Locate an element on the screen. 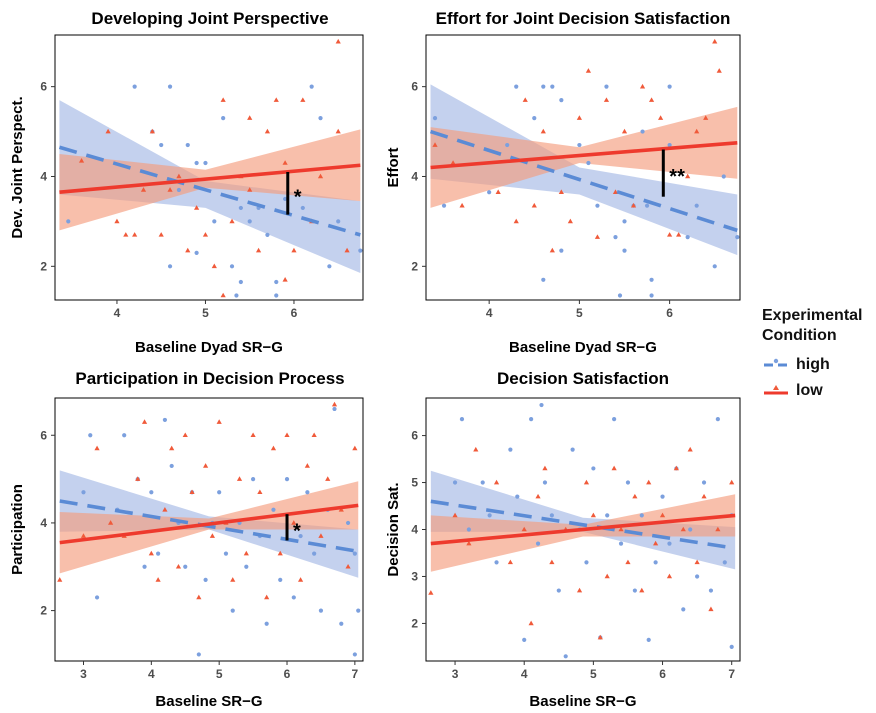 This screenshot has width=876, height=713. plot-area is located at coordinates (584, 168).